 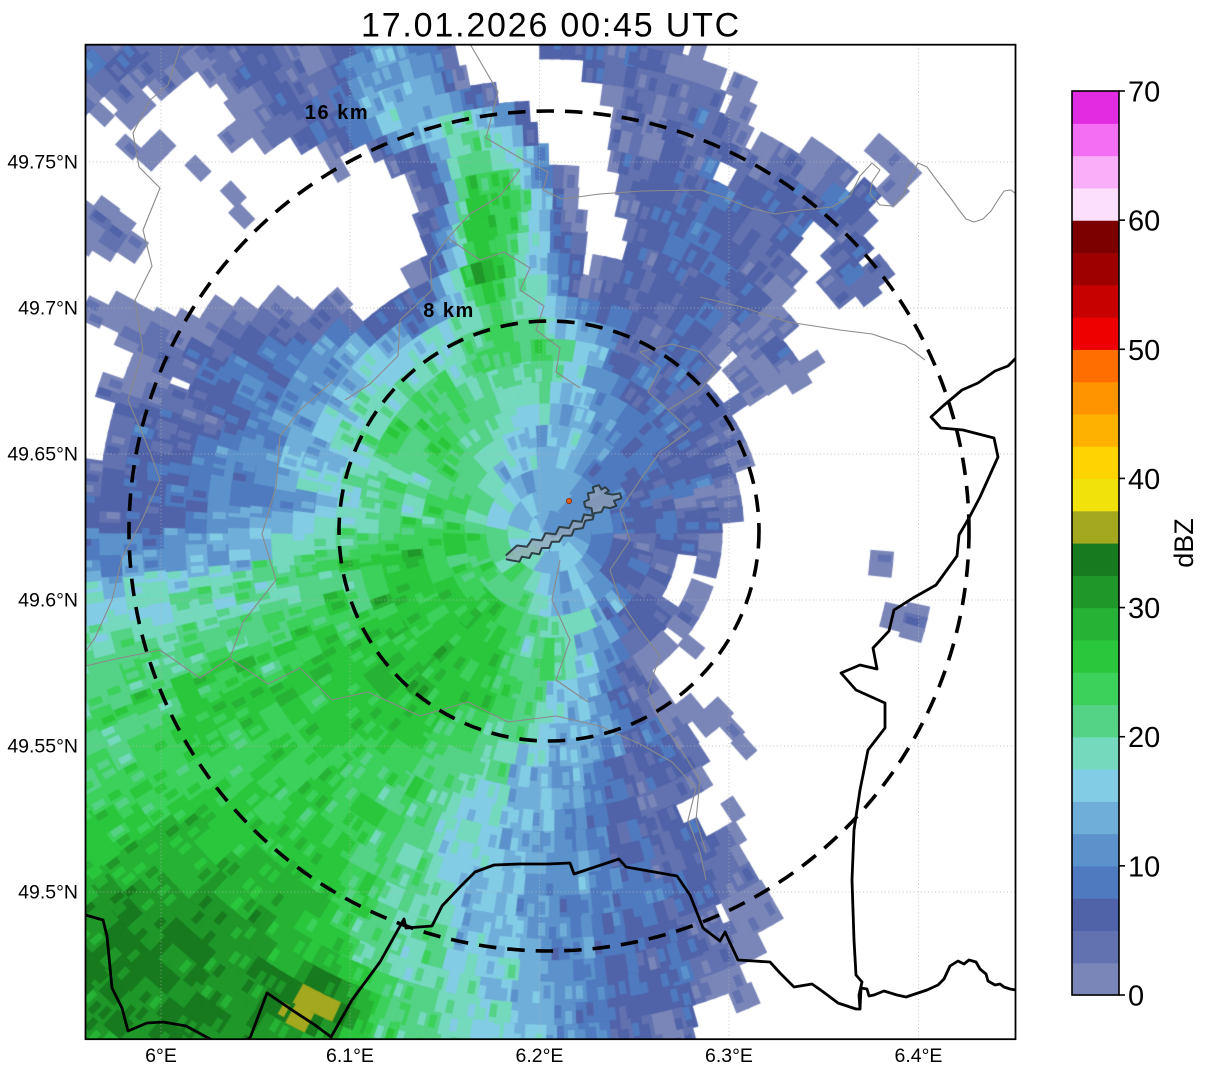 I want to click on svg-text: 50, so click(x=1144, y=351).